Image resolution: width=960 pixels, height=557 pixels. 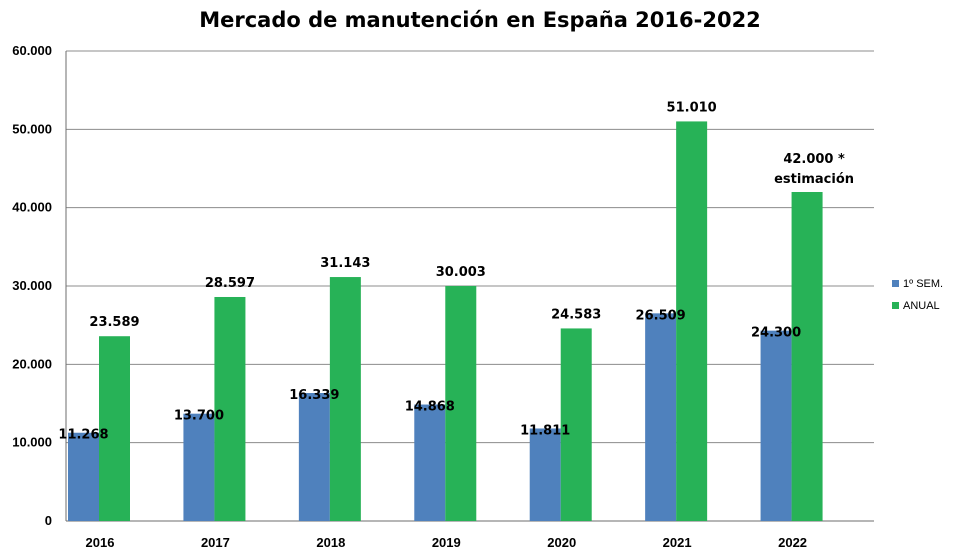 I want to click on y-axis-ticks: 0 10.000 20.000 30.000 40.000 50.000 60.000, so click(x=32, y=285).